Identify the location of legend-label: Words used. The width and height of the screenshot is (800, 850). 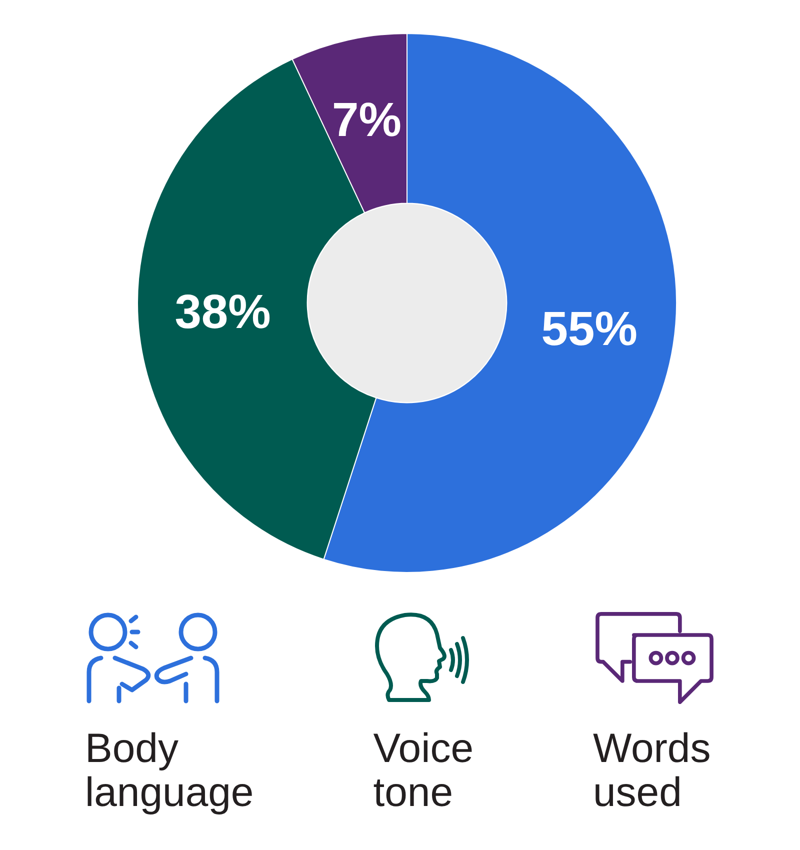
(651, 770).